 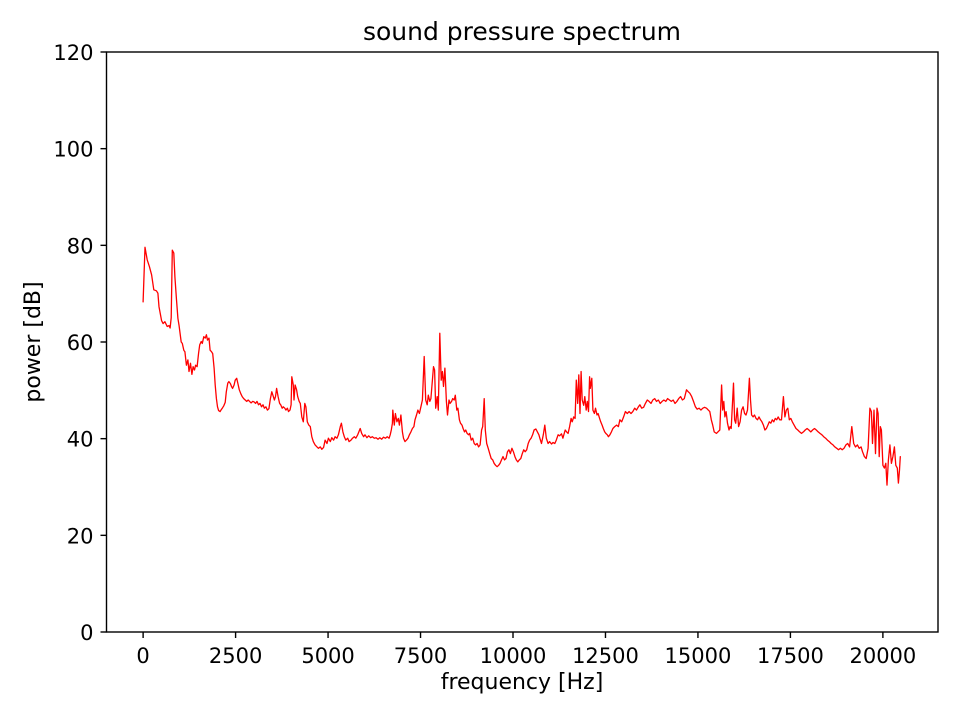 I want to click on x-tick-label: 15000, so click(x=698, y=656).